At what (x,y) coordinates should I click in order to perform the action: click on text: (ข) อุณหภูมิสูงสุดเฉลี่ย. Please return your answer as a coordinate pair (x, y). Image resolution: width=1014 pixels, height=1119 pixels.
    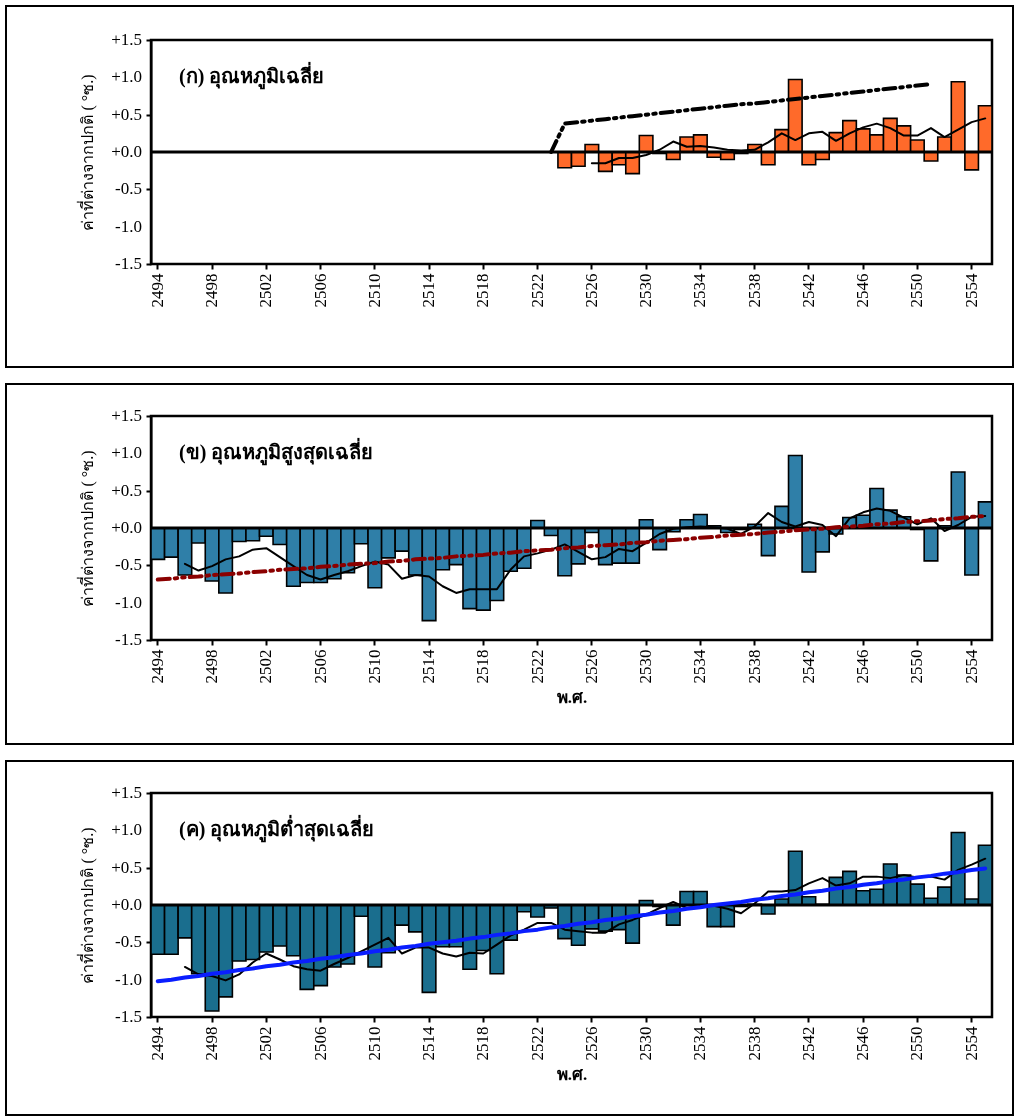
    Looking at the image, I should click on (276, 451).